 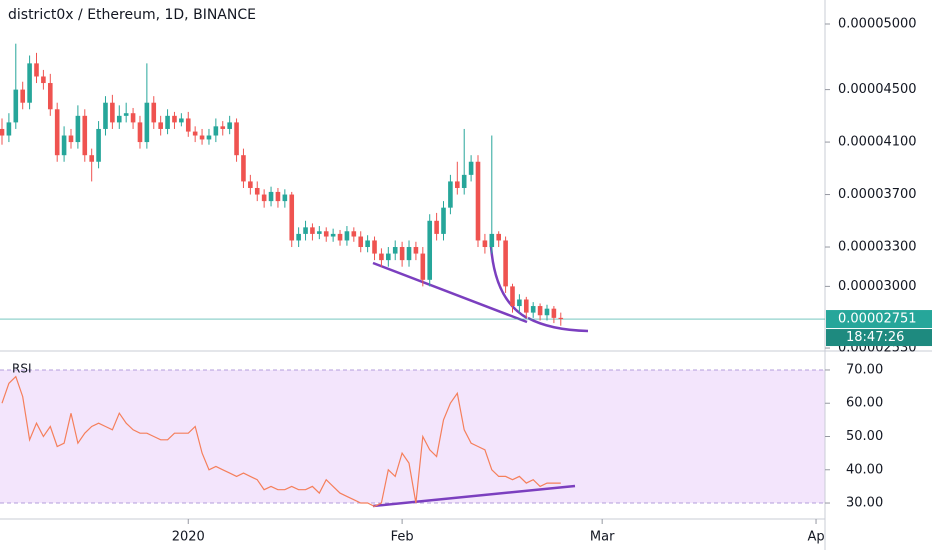 I want to click on x-tick-label: Ap, so click(x=815, y=537).